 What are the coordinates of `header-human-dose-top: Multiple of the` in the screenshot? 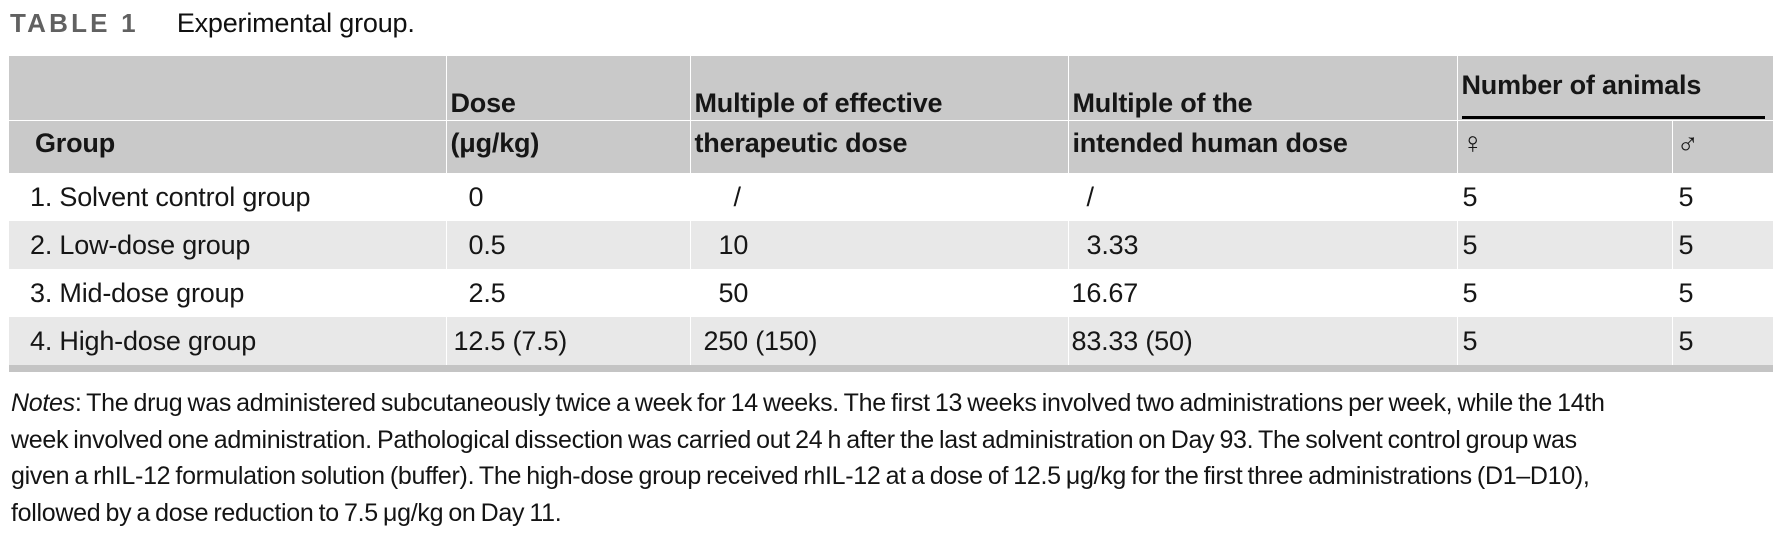 It's located at (1263, 88).